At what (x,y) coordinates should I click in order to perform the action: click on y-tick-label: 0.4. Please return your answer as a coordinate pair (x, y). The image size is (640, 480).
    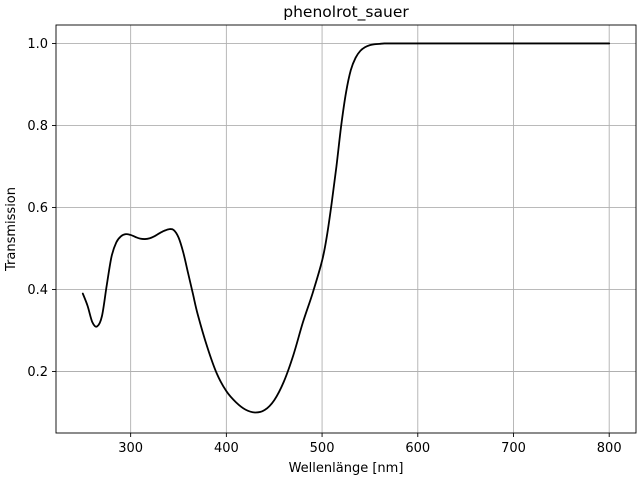
    Looking at the image, I should click on (37, 290).